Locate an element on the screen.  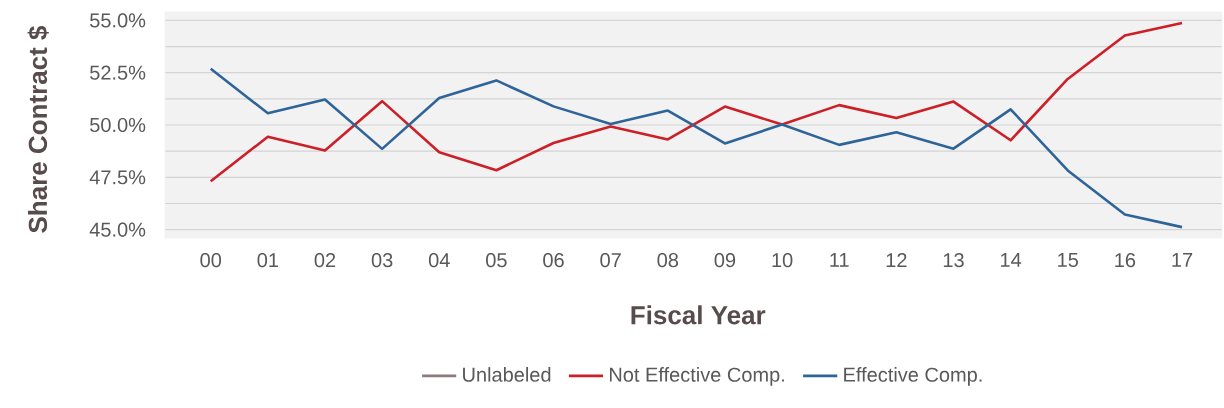
y-tick-label: 45.0% is located at coordinates (117, 229).